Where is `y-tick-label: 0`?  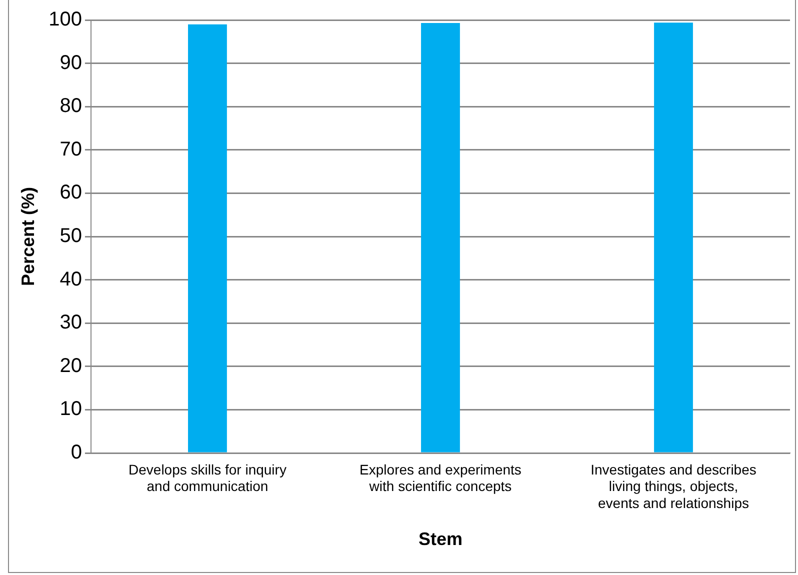
y-tick-label: 0 is located at coordinates (76, 453).